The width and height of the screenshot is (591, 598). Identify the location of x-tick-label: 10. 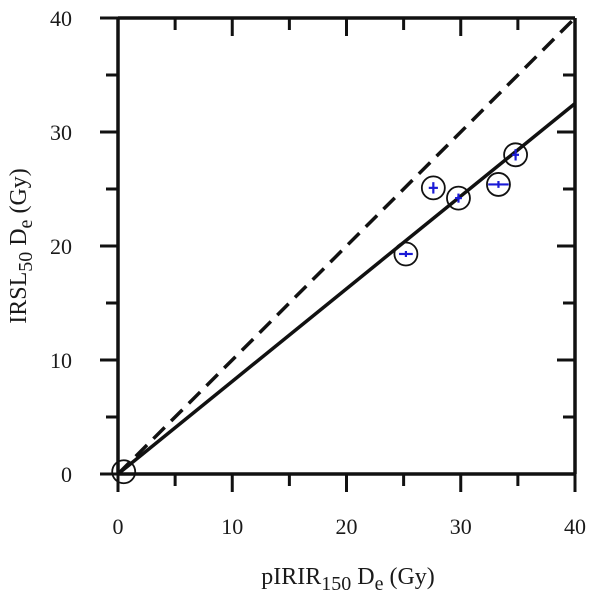
(232, 526).